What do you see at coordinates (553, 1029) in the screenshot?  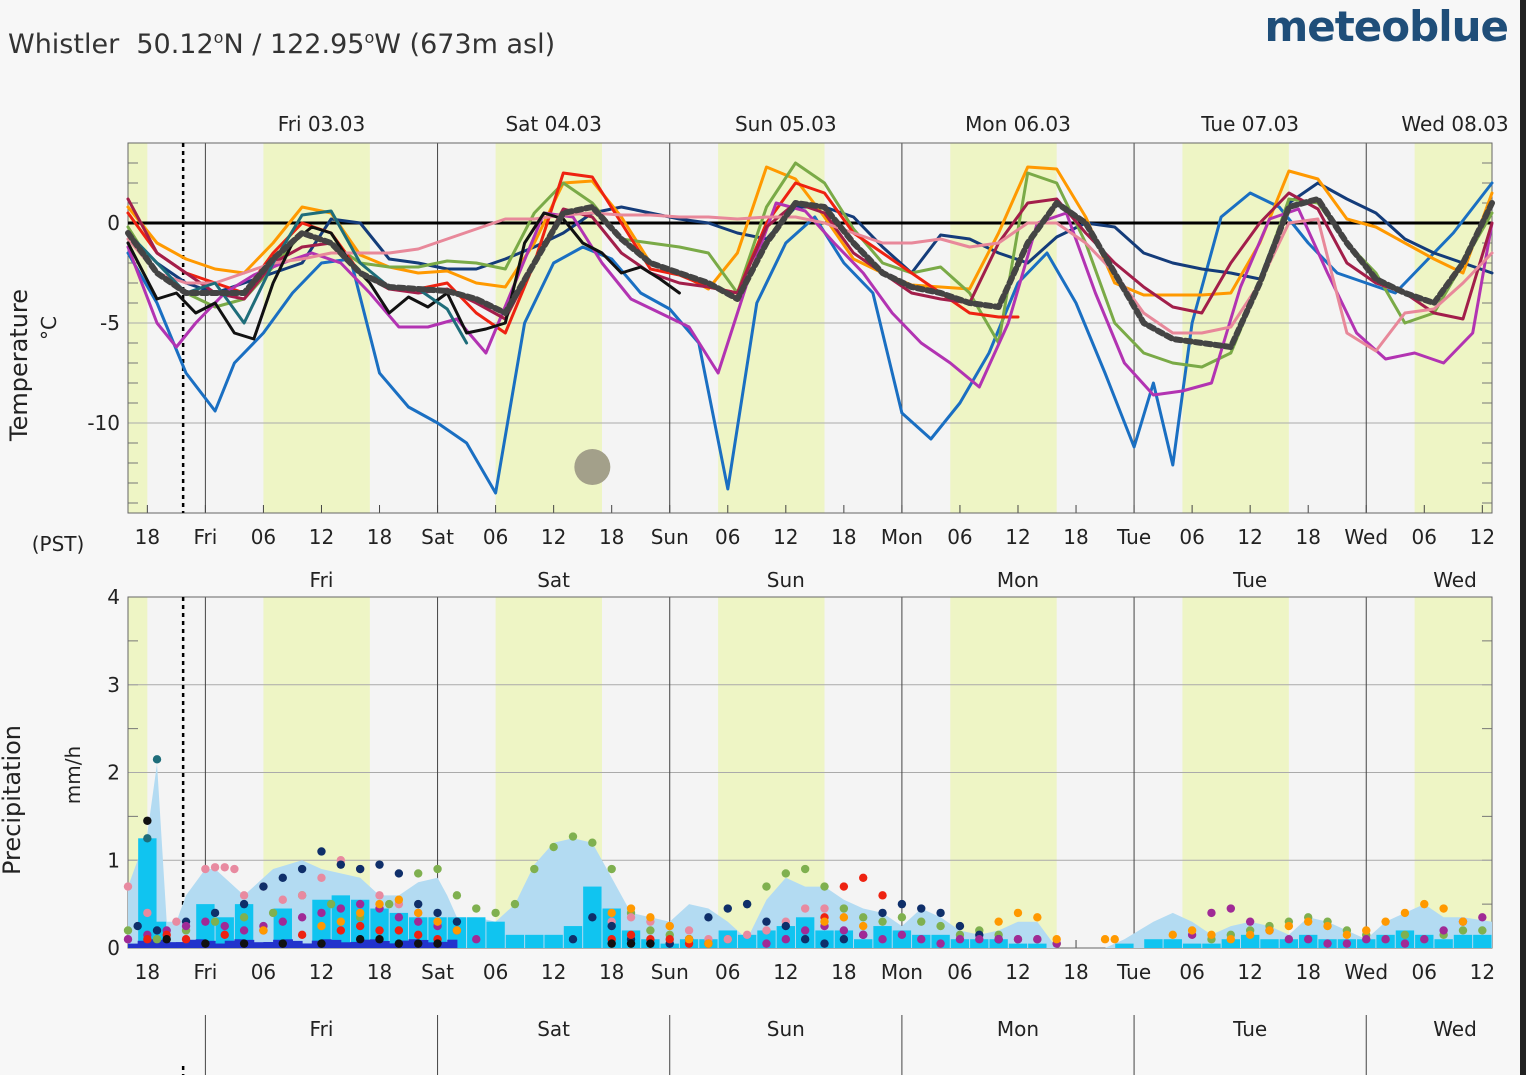 I see `bottom-day-label: Sat` at bounding box center [553, 1029].